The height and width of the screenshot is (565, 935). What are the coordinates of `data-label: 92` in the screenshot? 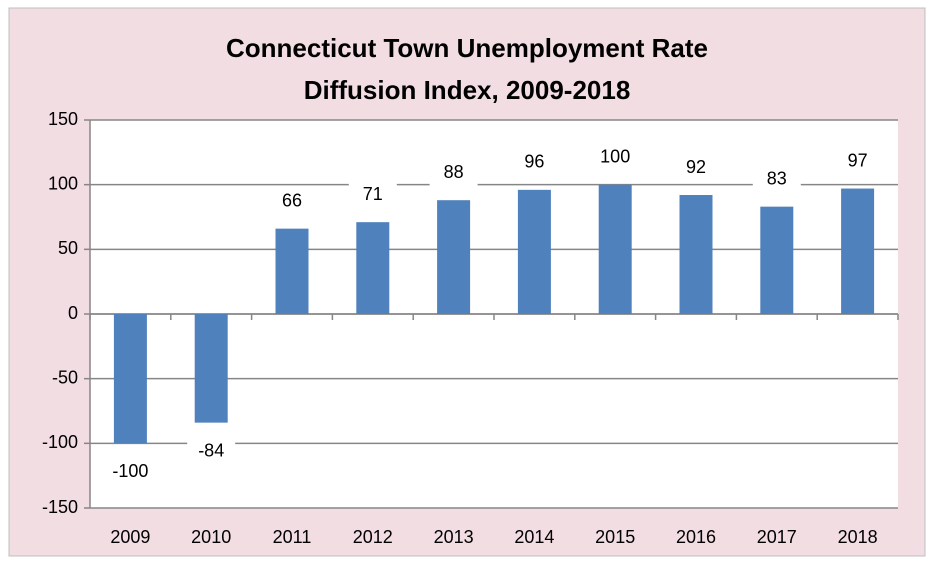 It's located at (696, 167).